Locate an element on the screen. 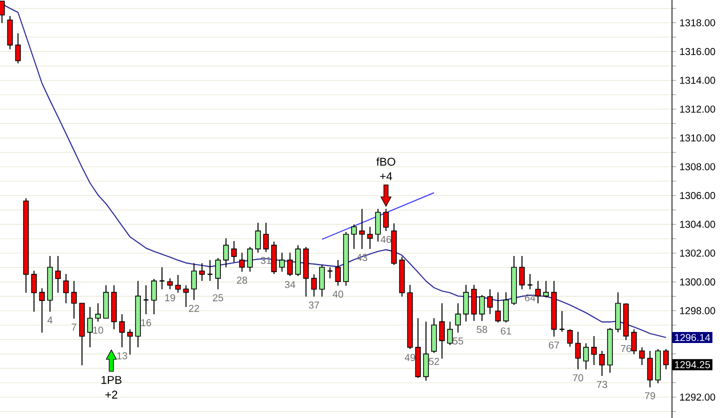 This screenshot has height=418, width=725. x-tick-label: 16 is located at coordinates (146, 322).